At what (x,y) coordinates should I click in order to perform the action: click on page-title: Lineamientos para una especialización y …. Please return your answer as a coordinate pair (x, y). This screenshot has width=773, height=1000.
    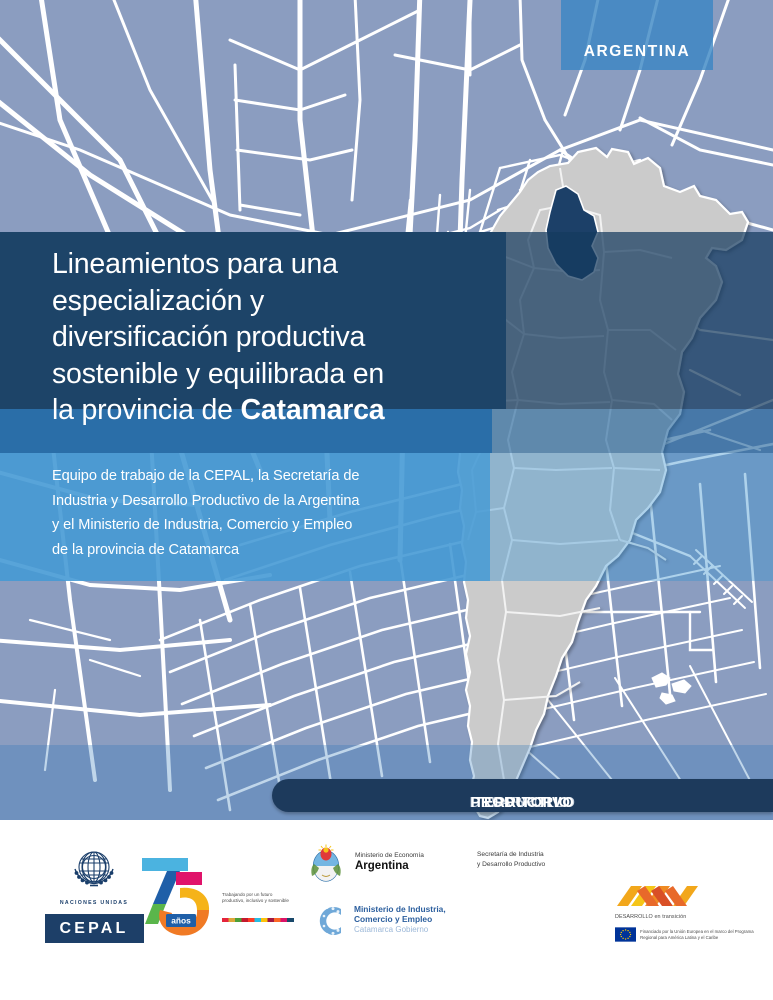
    Looking at the image, I should click on (272, 337).